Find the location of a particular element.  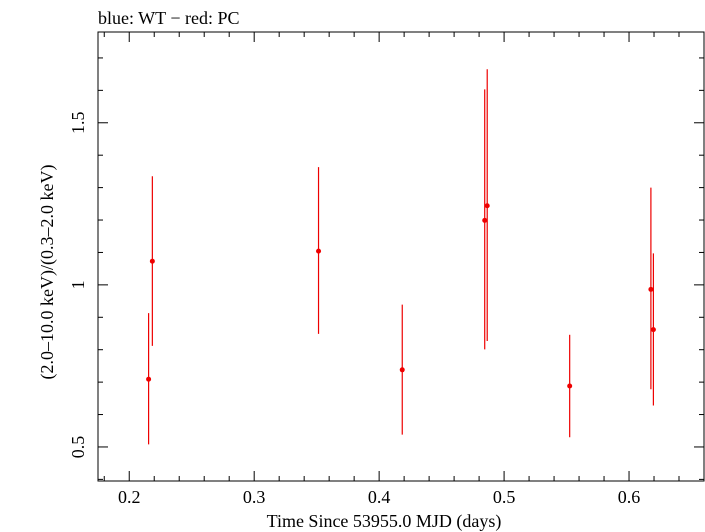

x-tick-label: 0.6 is located at coordinates (629, 497).